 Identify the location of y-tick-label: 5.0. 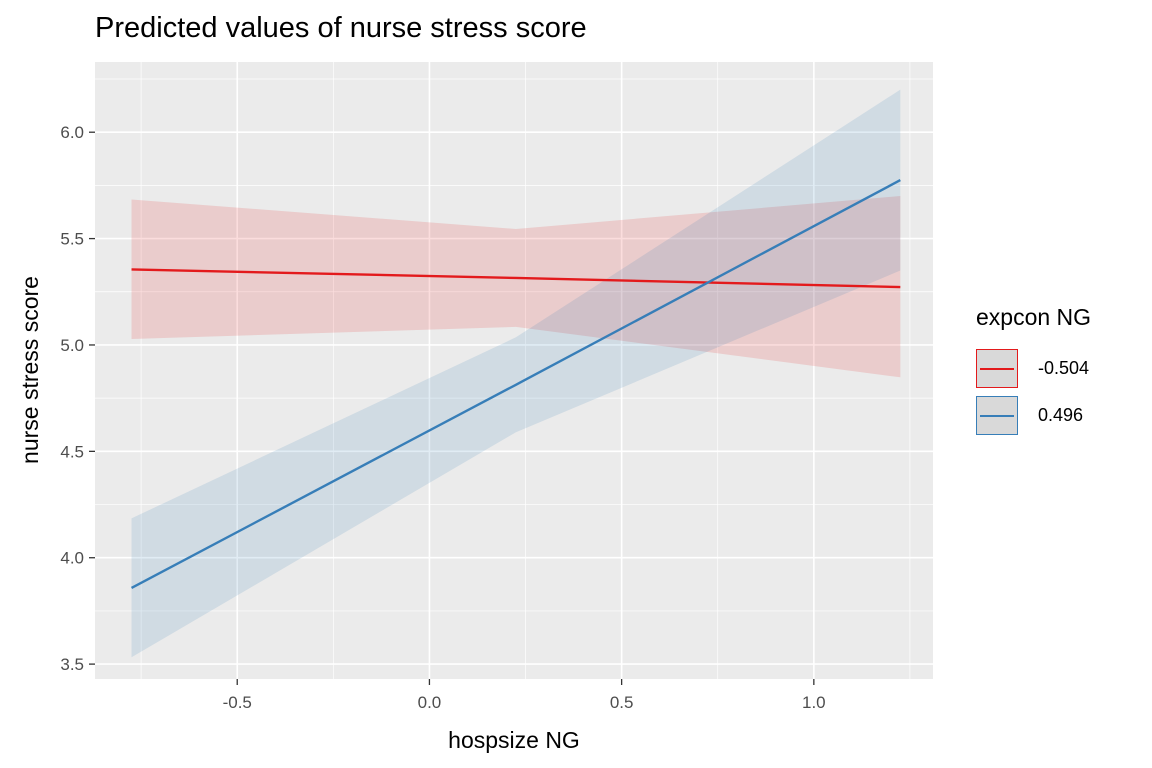
(72, 345).